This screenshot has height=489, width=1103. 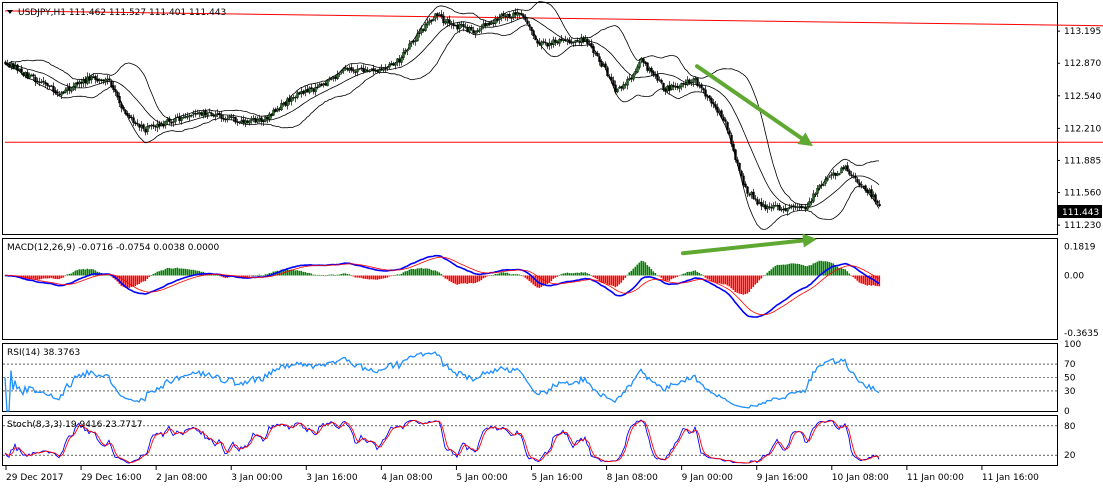 What do you see at coordinates (1070, 456) in the screenshot?
I see `stoch-tick-label: 20` at bounding box center [1070, 456].